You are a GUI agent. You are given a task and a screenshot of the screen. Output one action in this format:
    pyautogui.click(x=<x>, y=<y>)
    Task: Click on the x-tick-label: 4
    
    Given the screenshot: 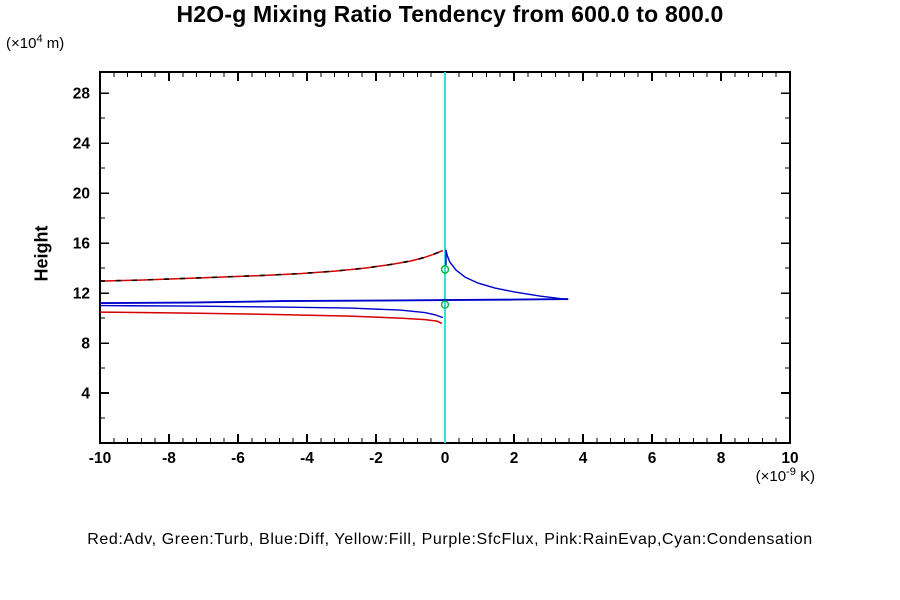 What is the action you would take?
    pyautogui.click(x=583, y=458)
    